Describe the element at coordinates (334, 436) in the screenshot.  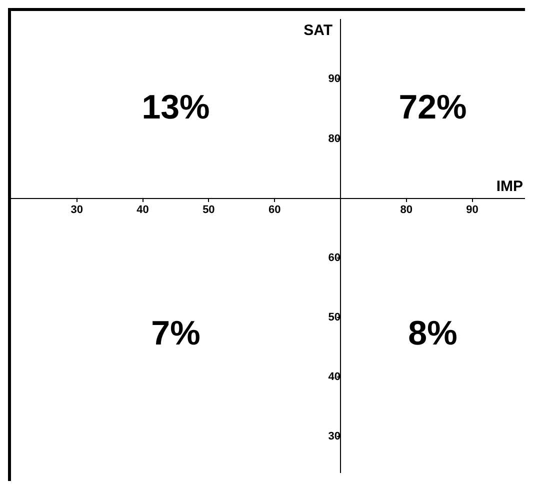
I see `y-tick-label: 30` at that location.